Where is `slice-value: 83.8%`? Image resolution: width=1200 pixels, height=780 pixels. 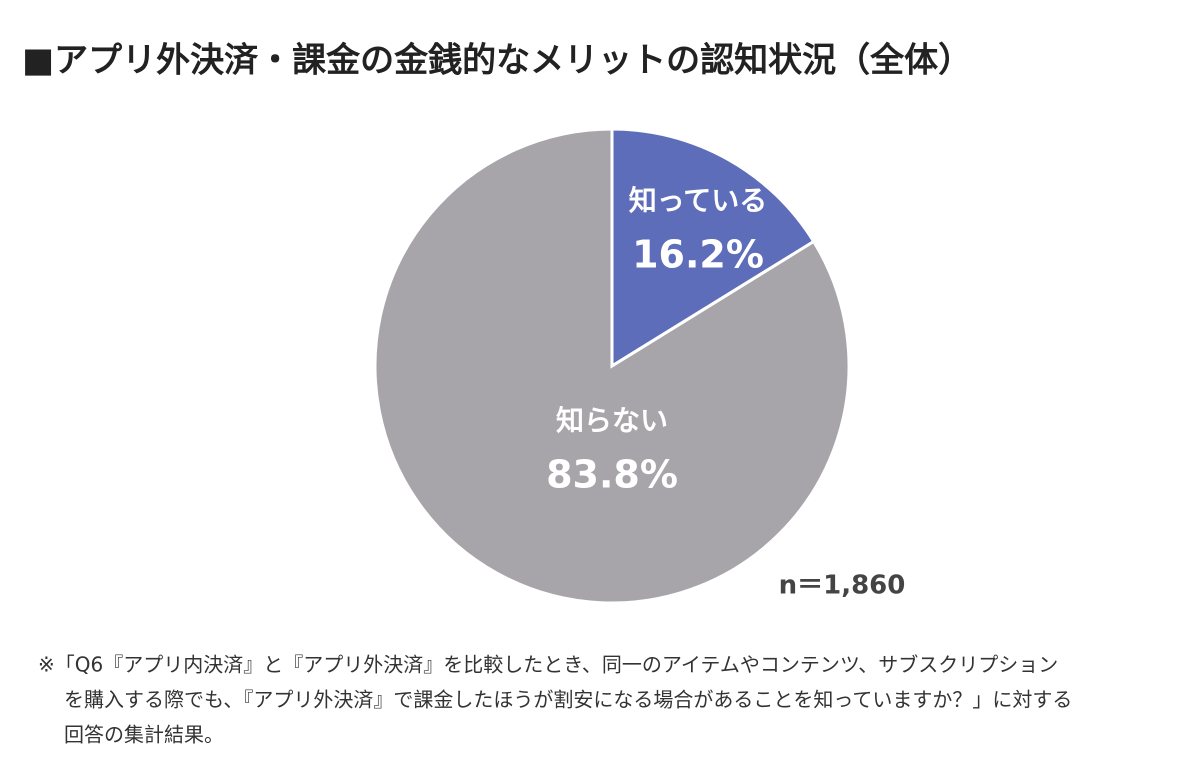
slice-value: 83.8% is located at coordinates (612, 475).